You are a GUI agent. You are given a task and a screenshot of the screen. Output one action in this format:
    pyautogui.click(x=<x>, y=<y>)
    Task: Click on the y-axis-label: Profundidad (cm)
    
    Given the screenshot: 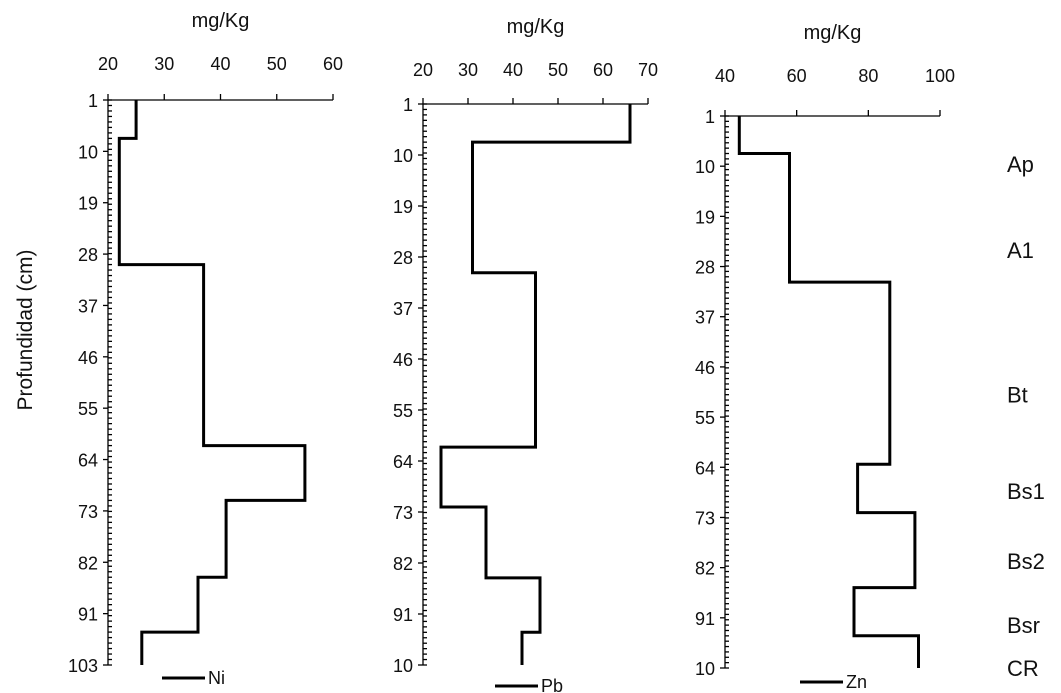 What is the action you would take?
    pyautogui.click(x=25, y=329)
    